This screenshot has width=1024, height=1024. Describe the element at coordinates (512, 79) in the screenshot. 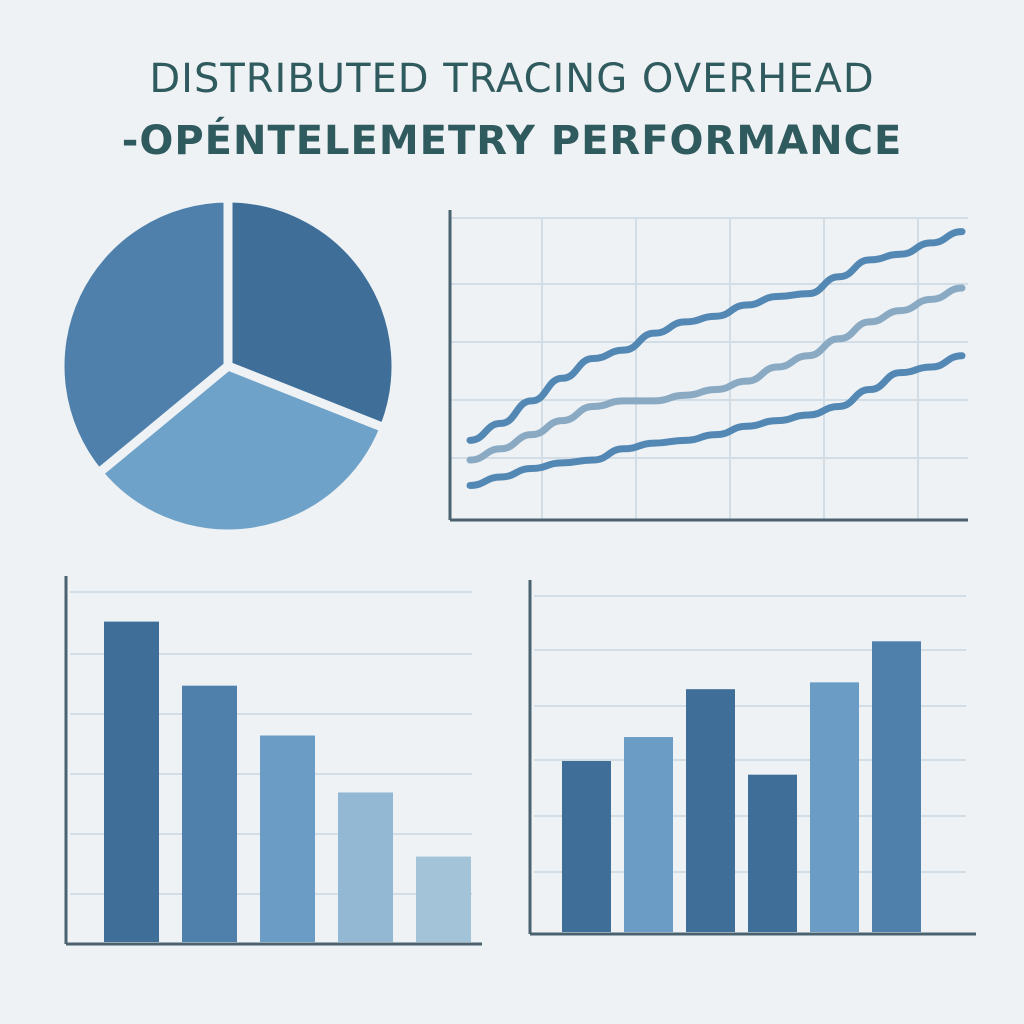

I see `title-line-1: DISTRIBUTED TRACING OVERHEAD` at that location.